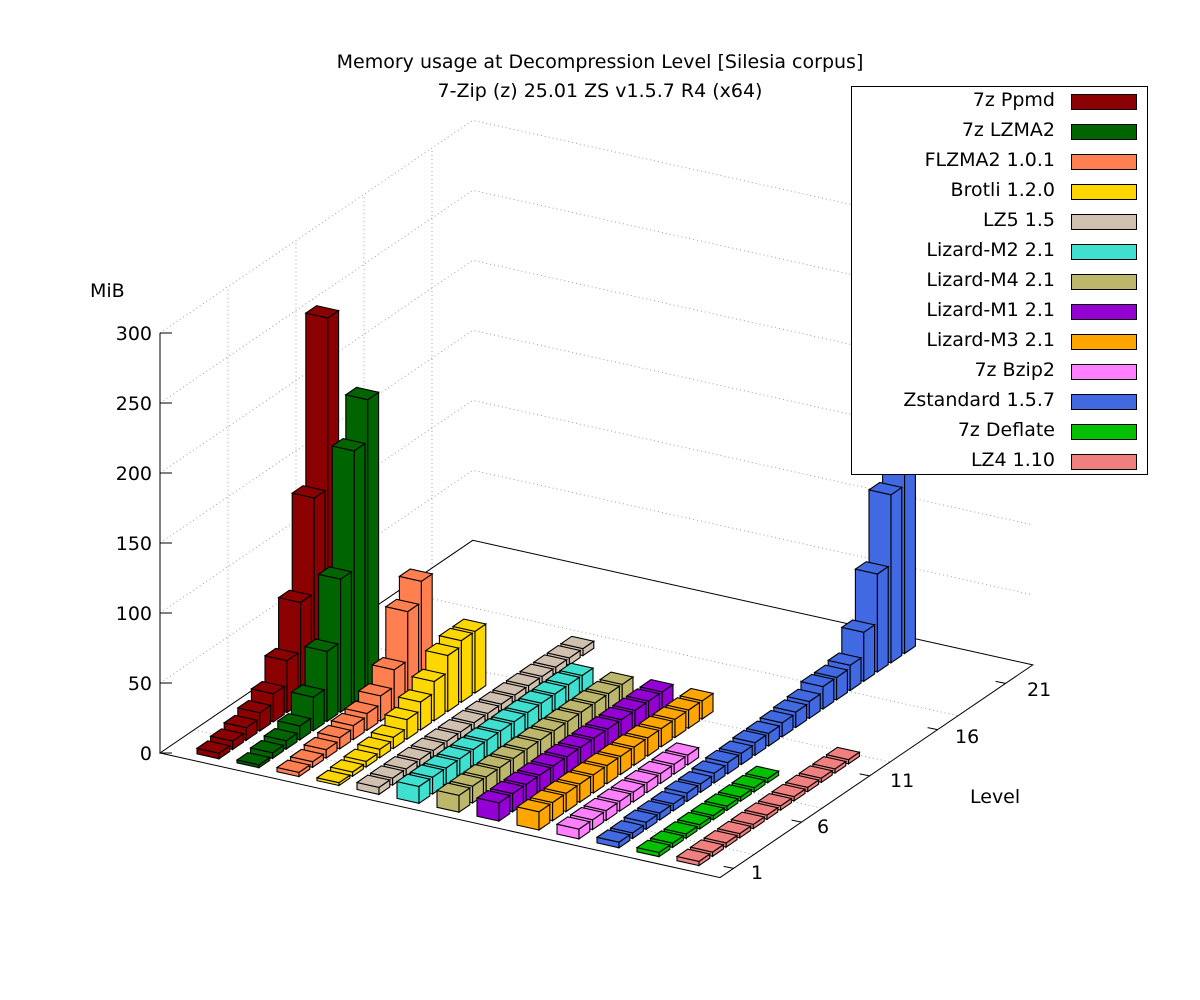  What do you see at coordinates (145, 754) in the screenshot?
I see `z-tick-label: 0` at bounding box center [145, 754].